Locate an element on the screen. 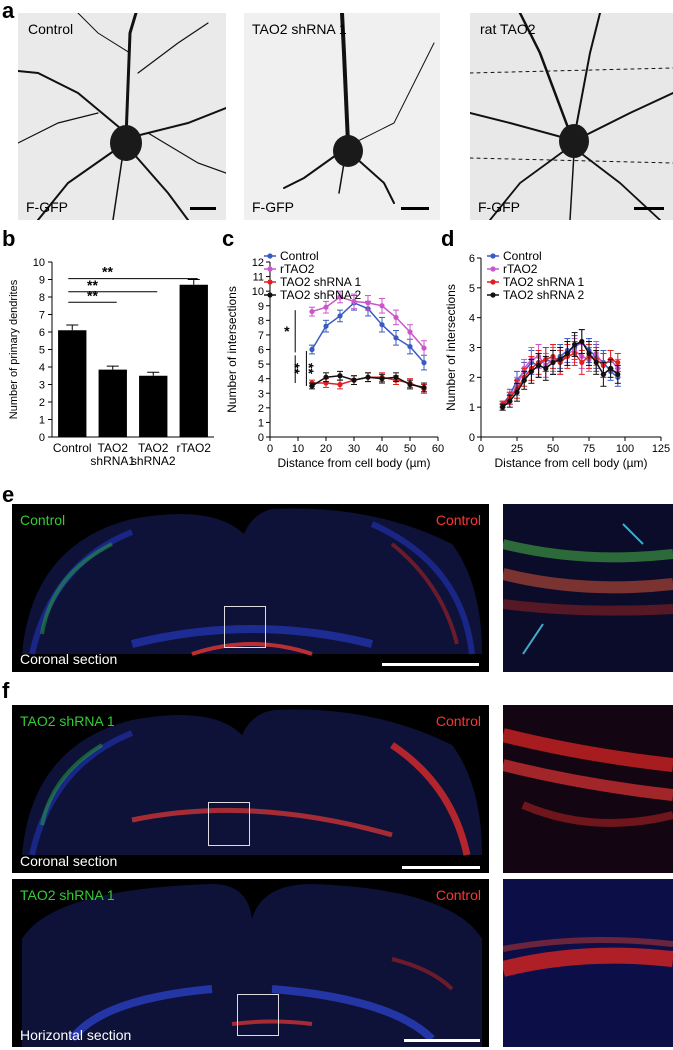 This screenshot has width=673, height=1050. x-tick-label: 75 is located at coordinates (589, 449).